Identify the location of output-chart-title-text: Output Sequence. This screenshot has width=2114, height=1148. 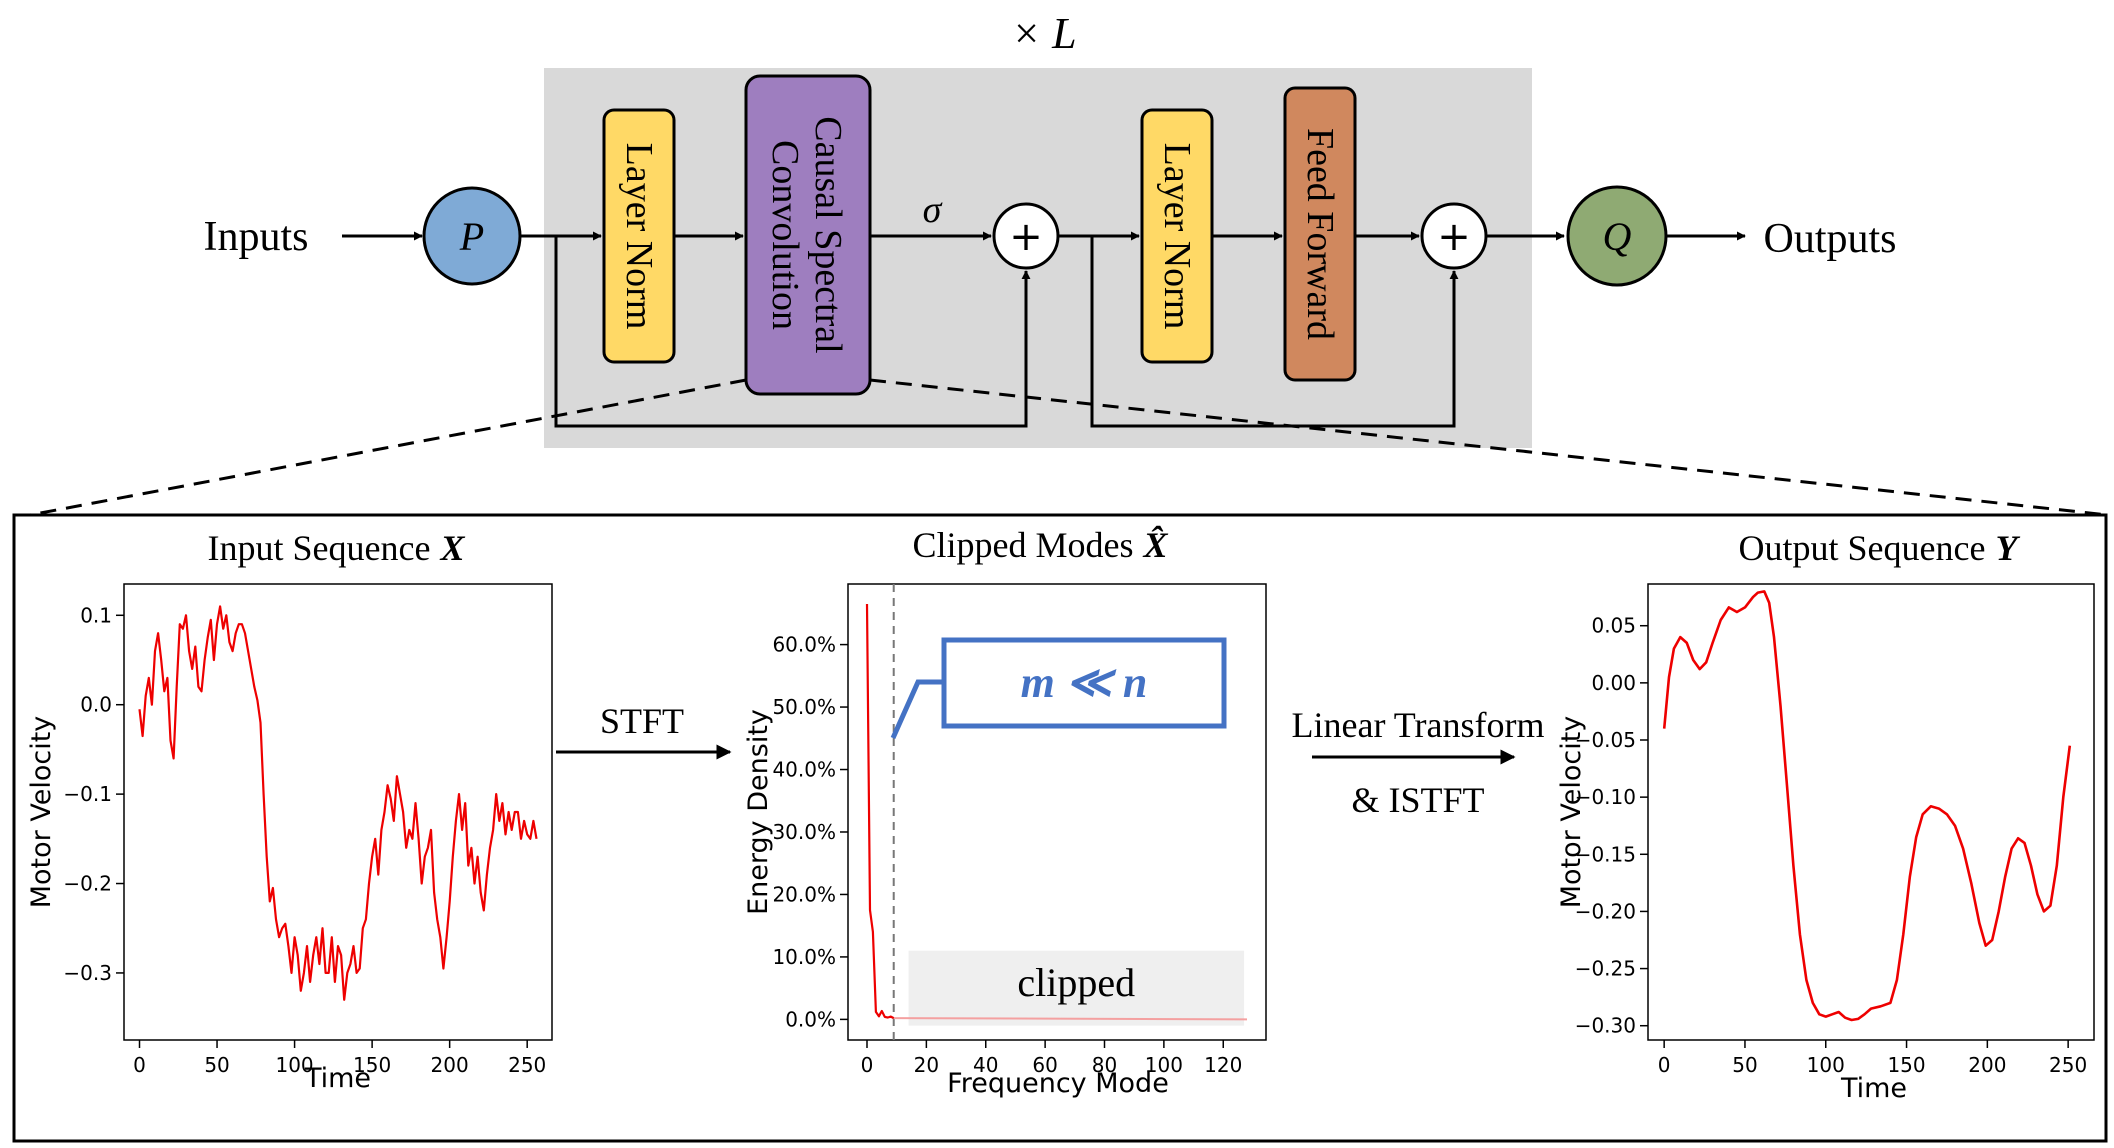
(1862, 548).